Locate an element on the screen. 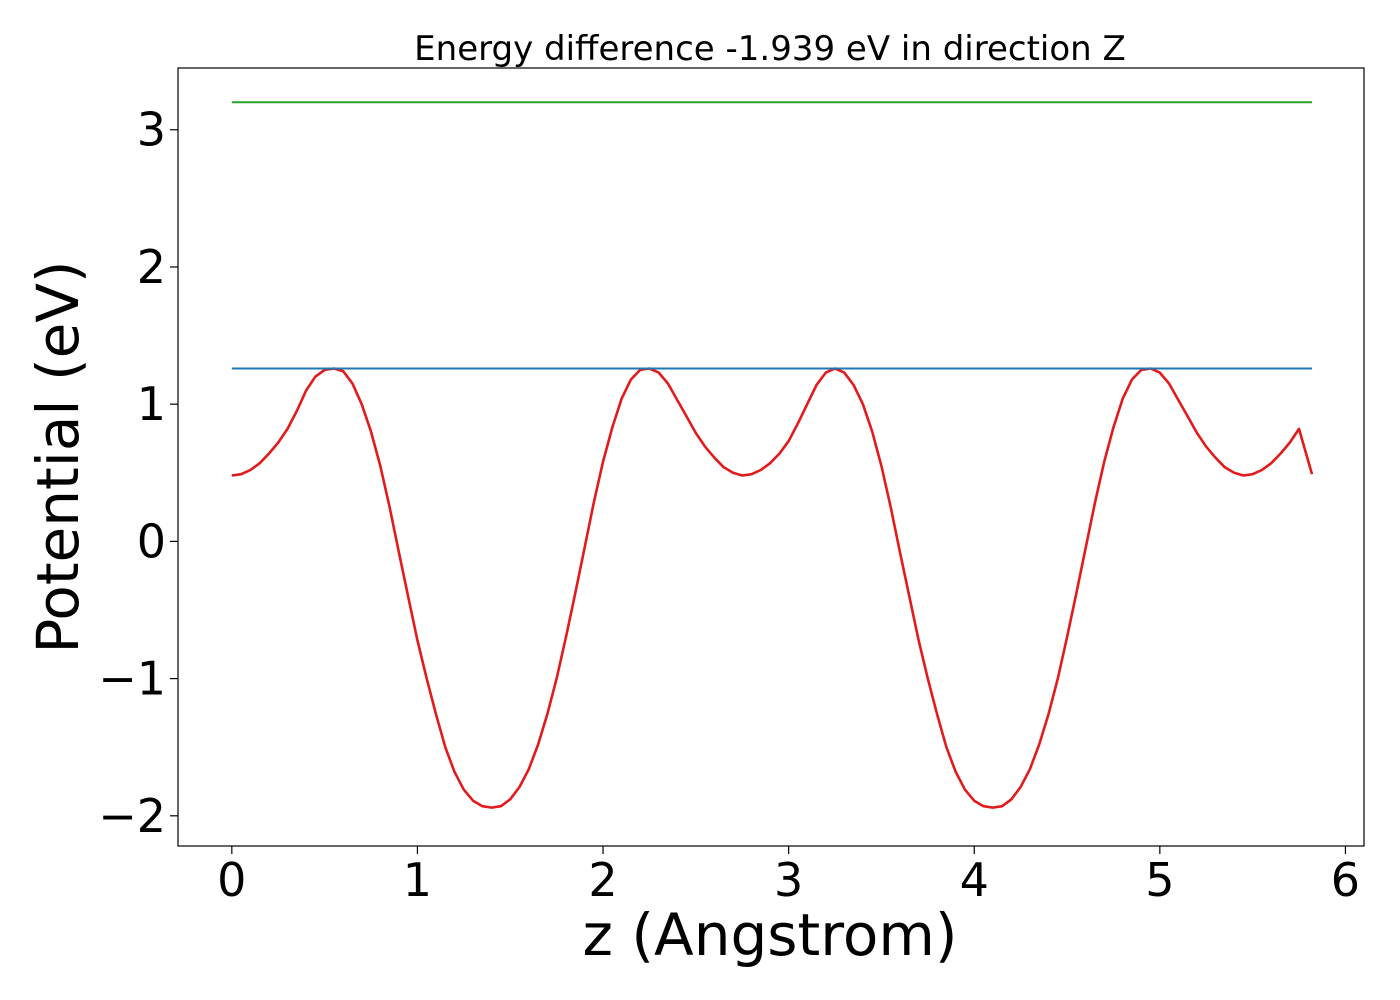 The width and height of the screenshot is (1400, 1000). x-tick-label: 0 is located at coordinates (231, 880).